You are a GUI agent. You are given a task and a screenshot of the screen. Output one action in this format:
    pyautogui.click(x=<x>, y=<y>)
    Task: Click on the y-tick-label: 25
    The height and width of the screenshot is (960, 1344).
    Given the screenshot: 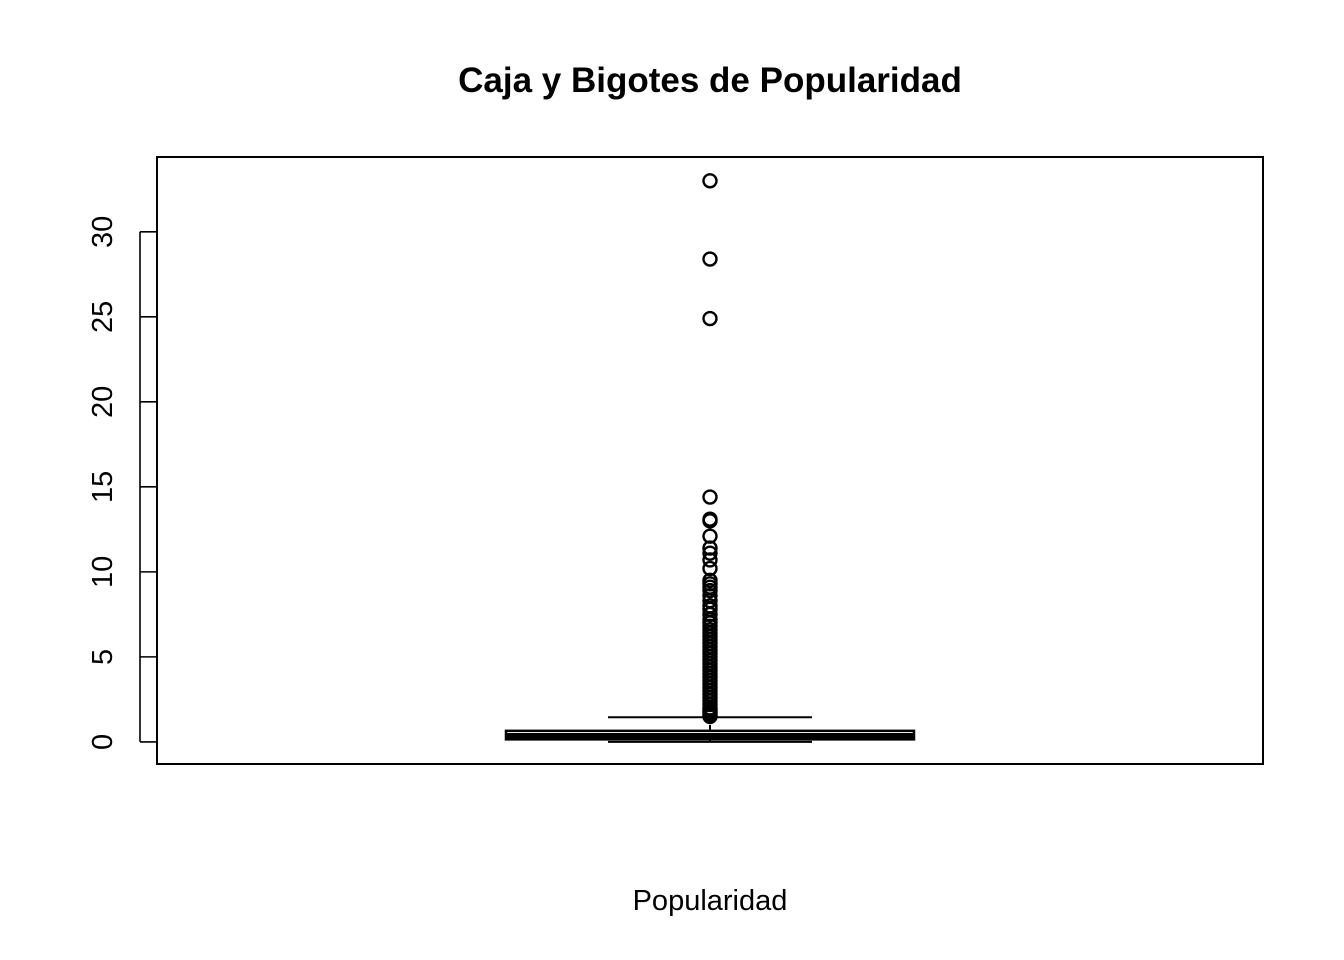 What is the action you would take?
    pyautogui.click(x=103, y=317)
    